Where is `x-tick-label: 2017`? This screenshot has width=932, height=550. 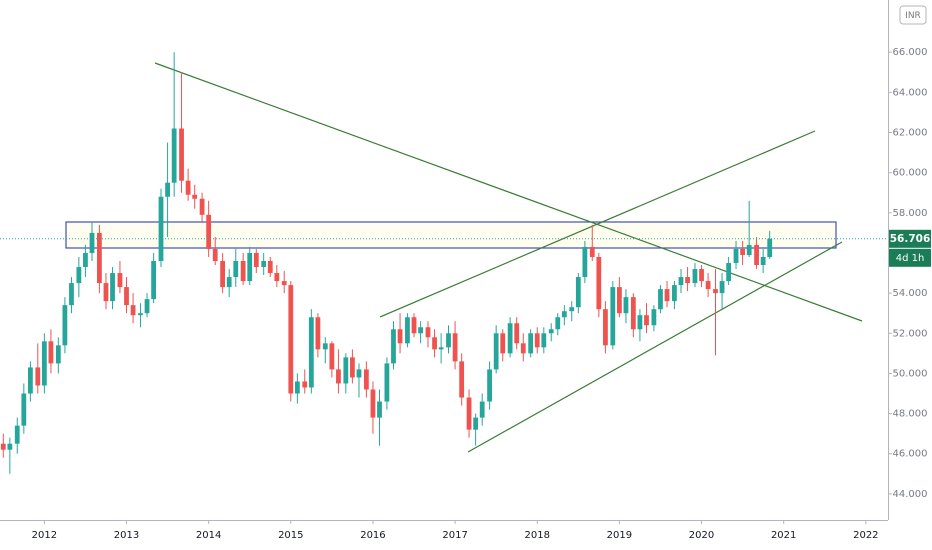 x-tick-label: 2017 is located at coordinates (454, 535).